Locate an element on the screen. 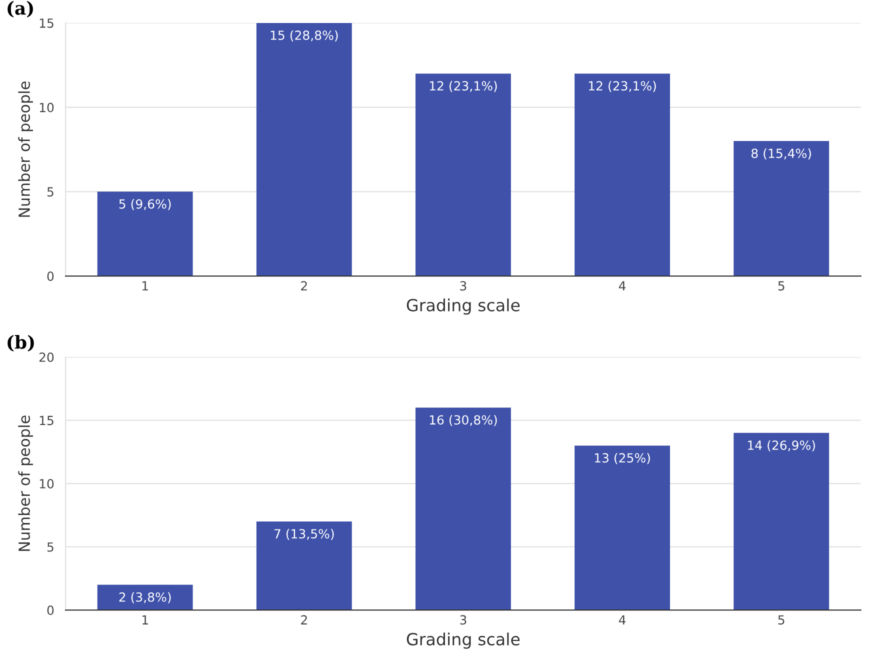 The height and width of the screenshot is (656, 874). data-label: 2 (3,8%) is located at coordinates (145, 598).